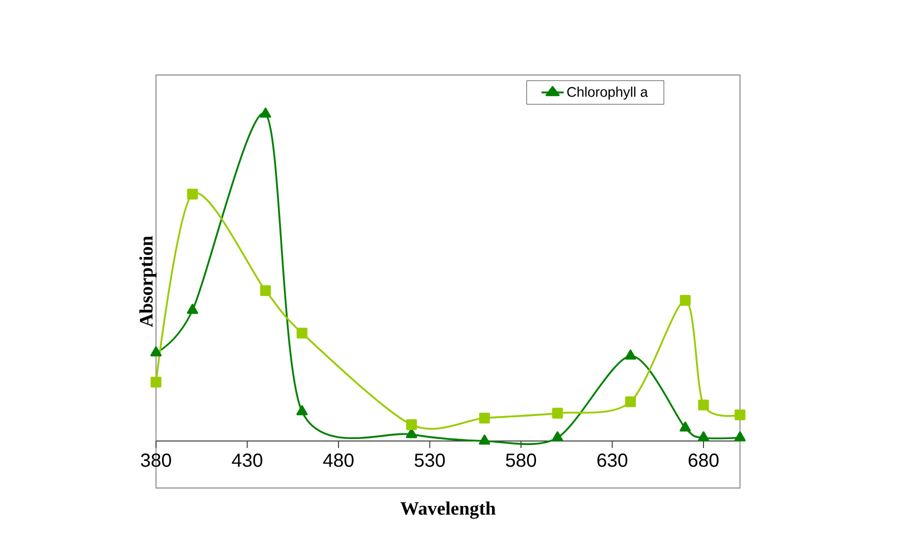  I want to click on legend-label: Chlorophyll a, so click(607, 93).